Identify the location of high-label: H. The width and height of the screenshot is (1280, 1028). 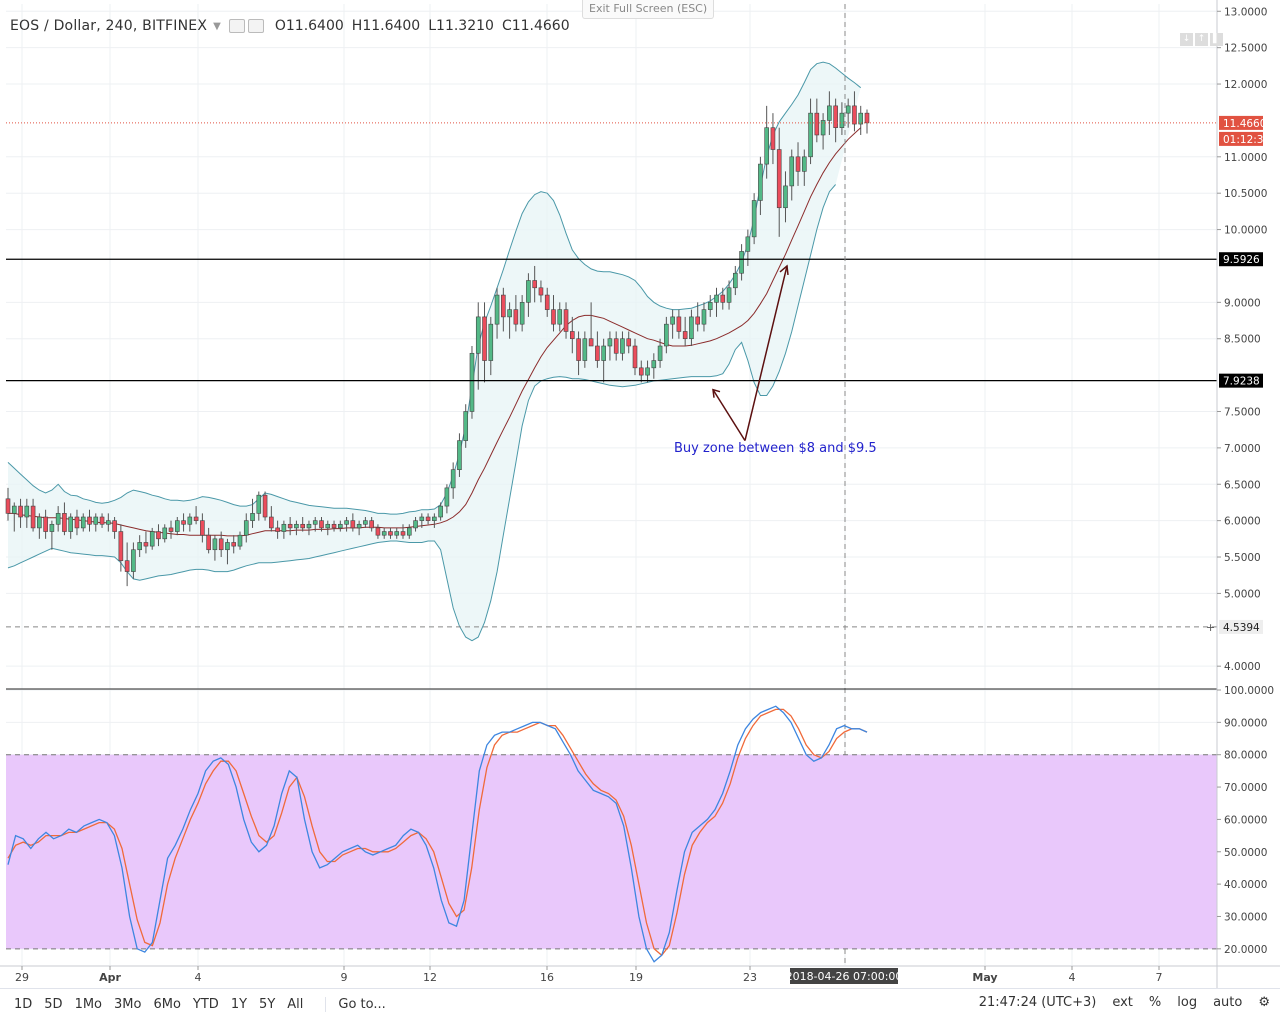
(357, 26).